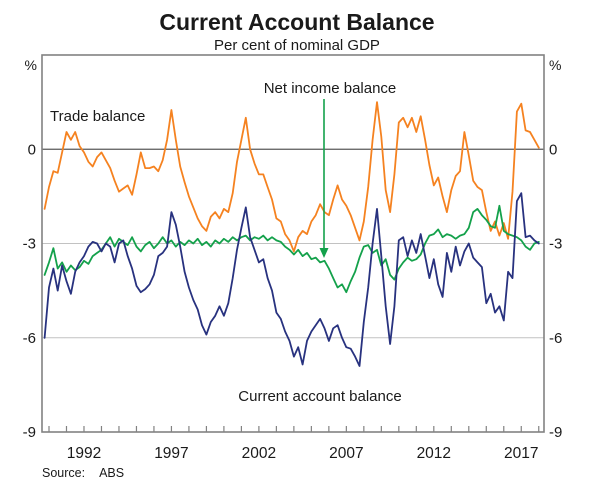 This screenshot has height=489, width=600. Describe the element at coordinates (555, 244) in the screenshot. I see `y-tick-label-right: -3` at that location.